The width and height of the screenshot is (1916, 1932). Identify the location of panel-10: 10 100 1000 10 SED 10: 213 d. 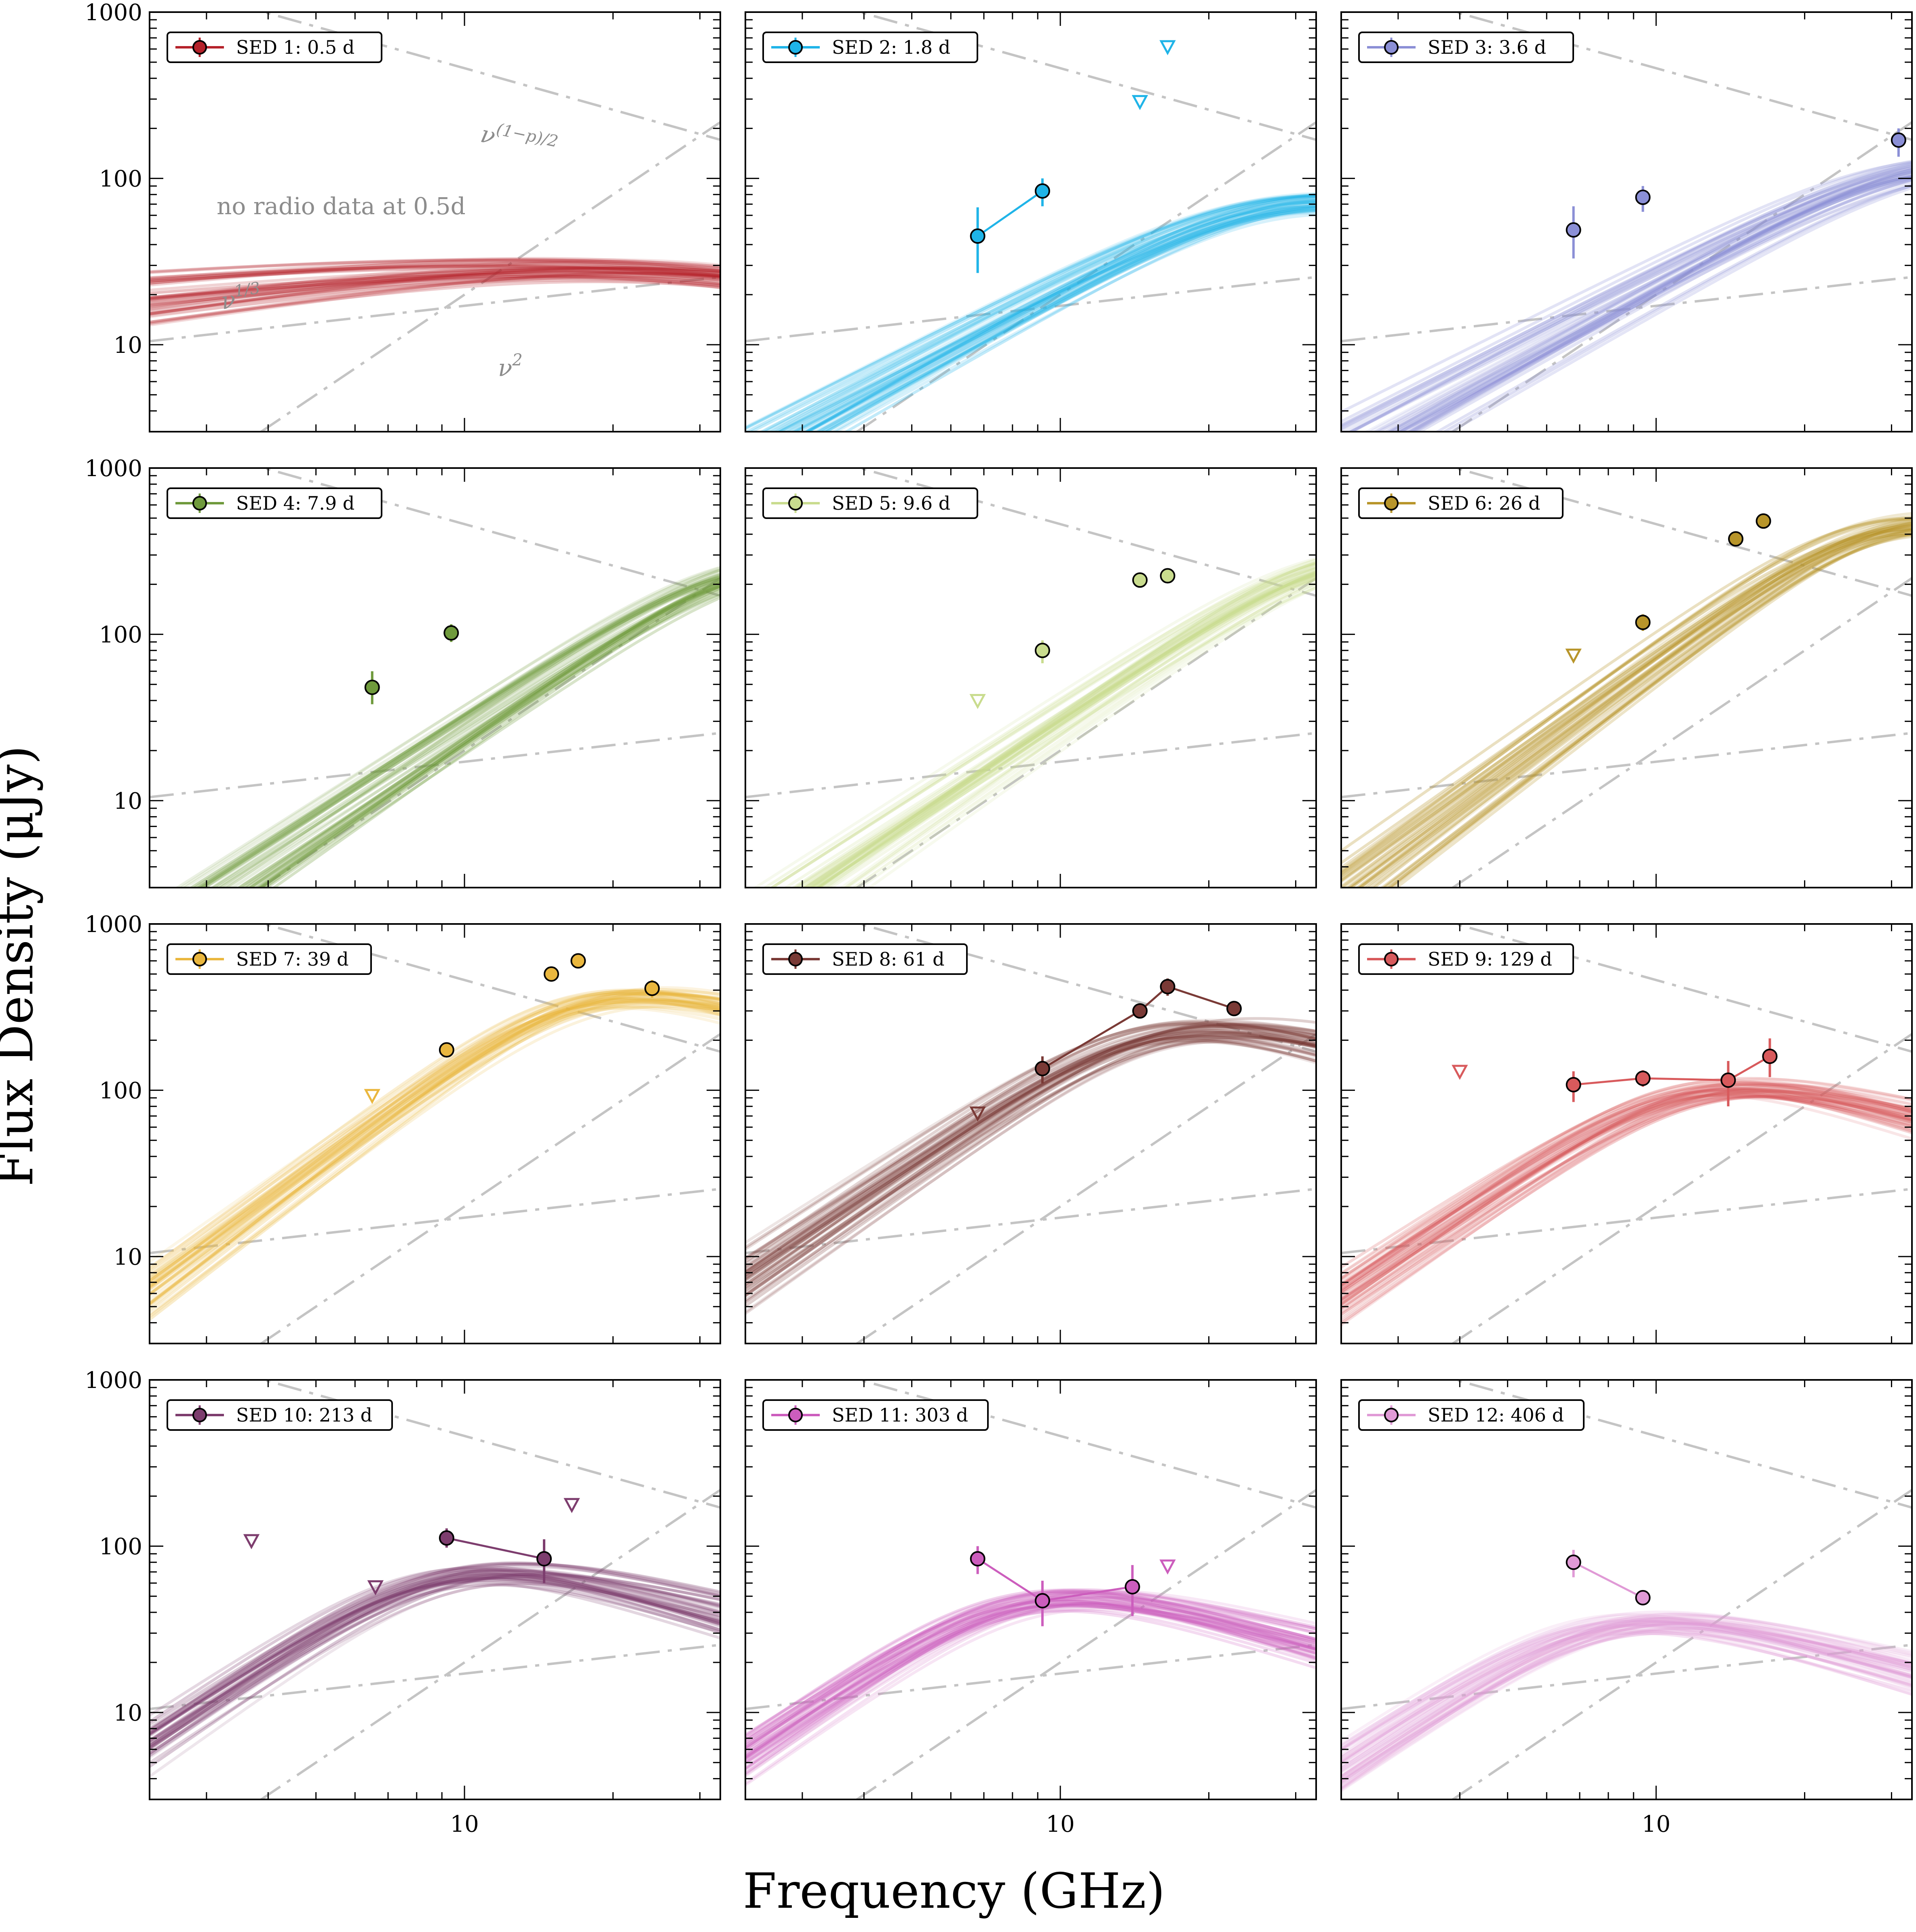
(403, 1602).